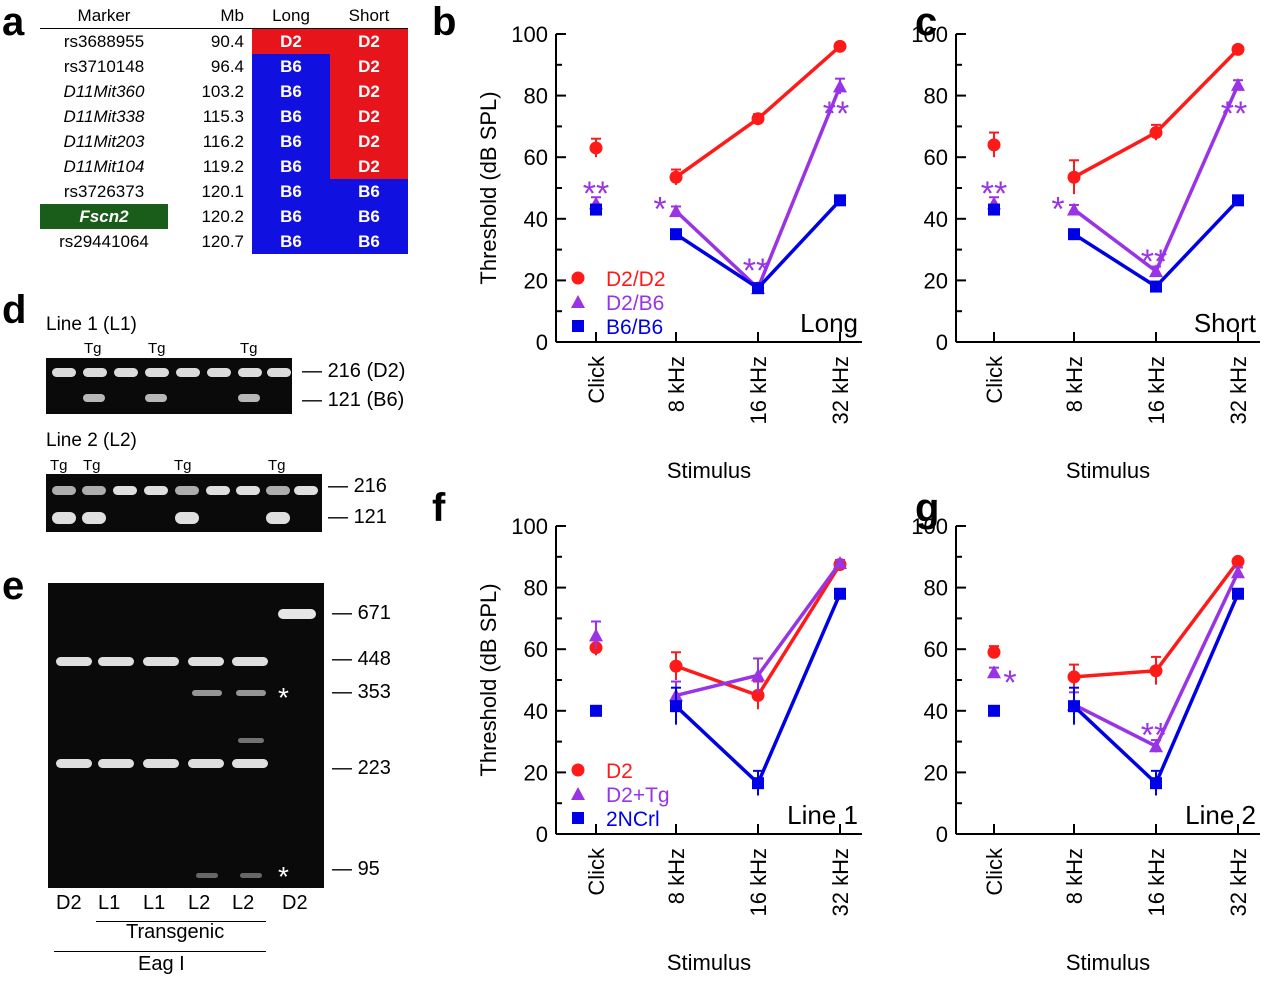 The image size is (1280, 982). What do you see at coordinates (374, 768) in the screenshot?
I see `gele-size-223-text: 223` at bounding box center [374, 768].